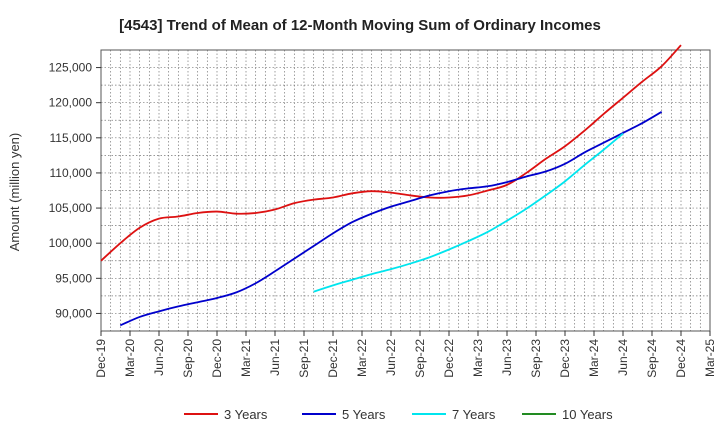 This screenshot has width=720, height=440. I want to click on legend-label: 3 Years, so click(246, 414).